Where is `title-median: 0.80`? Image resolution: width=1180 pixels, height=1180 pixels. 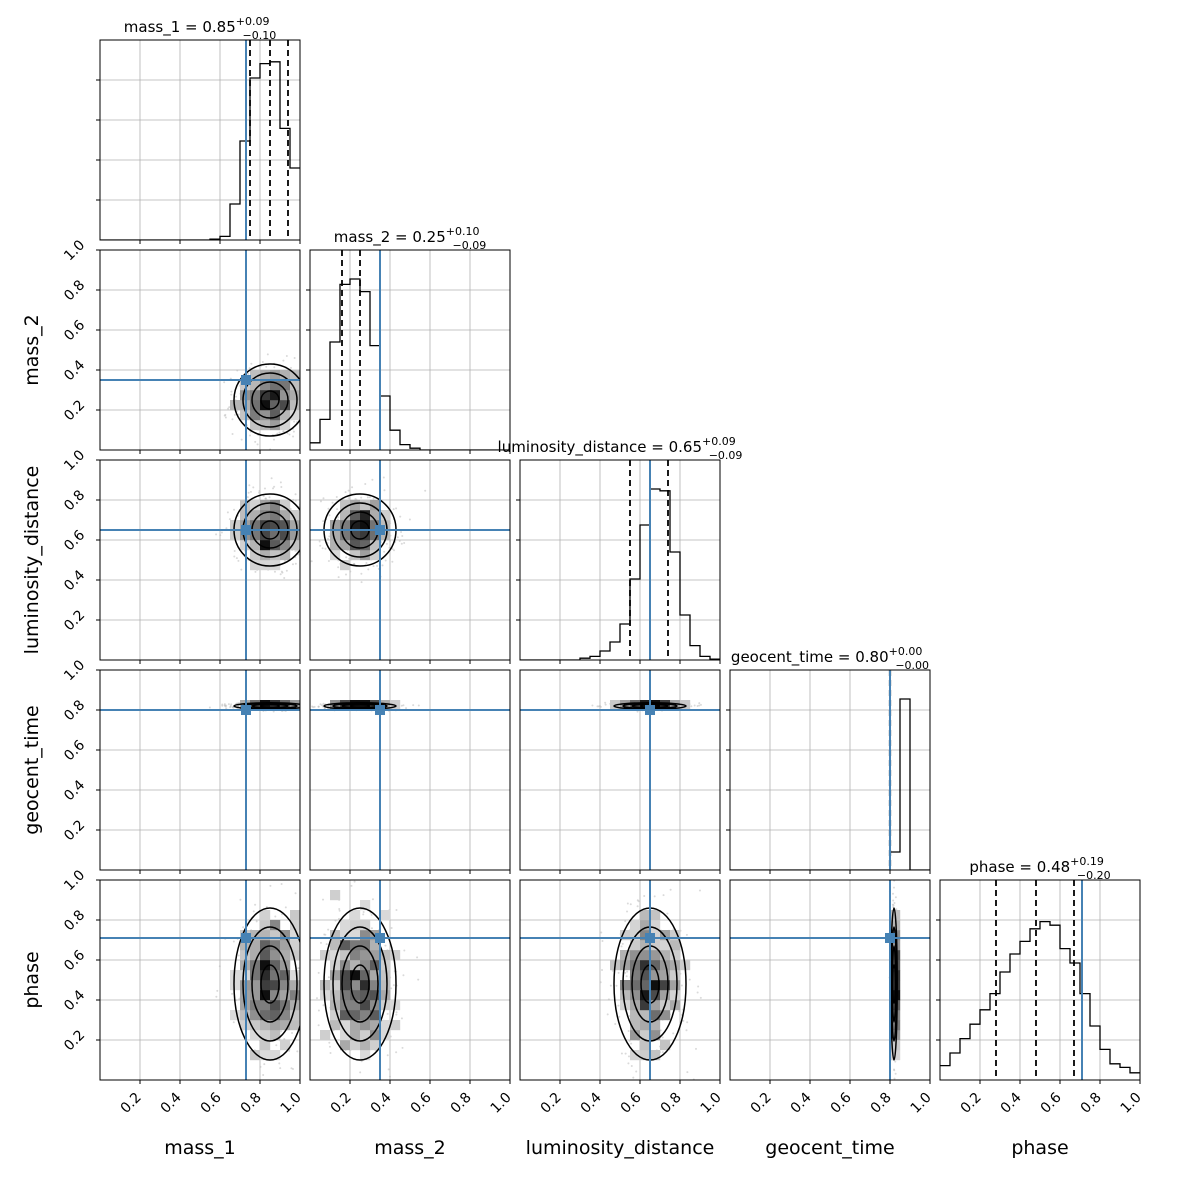 title-median: 0.80 is located at coordinates (871, 657).